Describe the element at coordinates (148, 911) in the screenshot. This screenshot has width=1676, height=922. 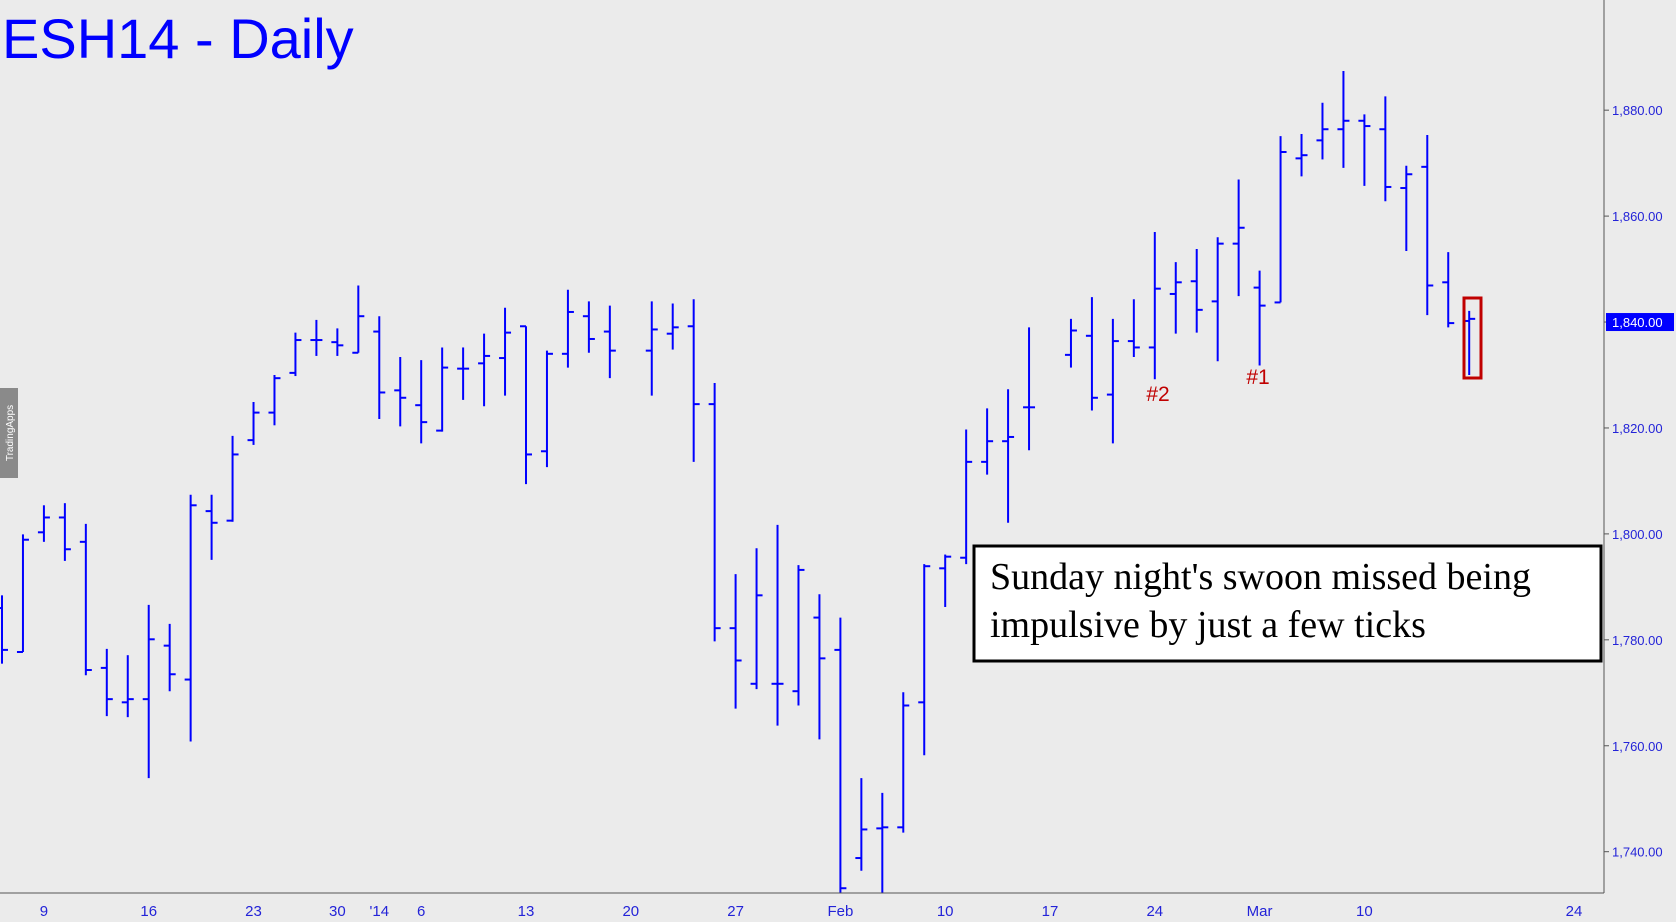
I see `x-tick-label: 16` at that location.